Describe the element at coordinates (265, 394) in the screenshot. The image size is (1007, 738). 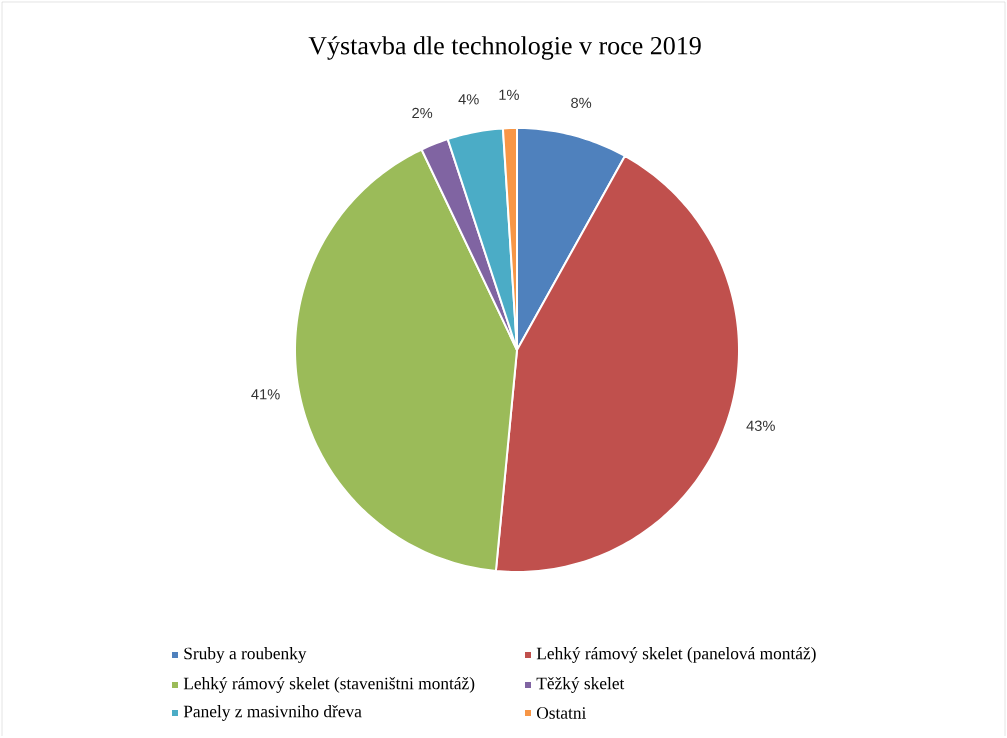
I see `data-label: 41%` at that location.